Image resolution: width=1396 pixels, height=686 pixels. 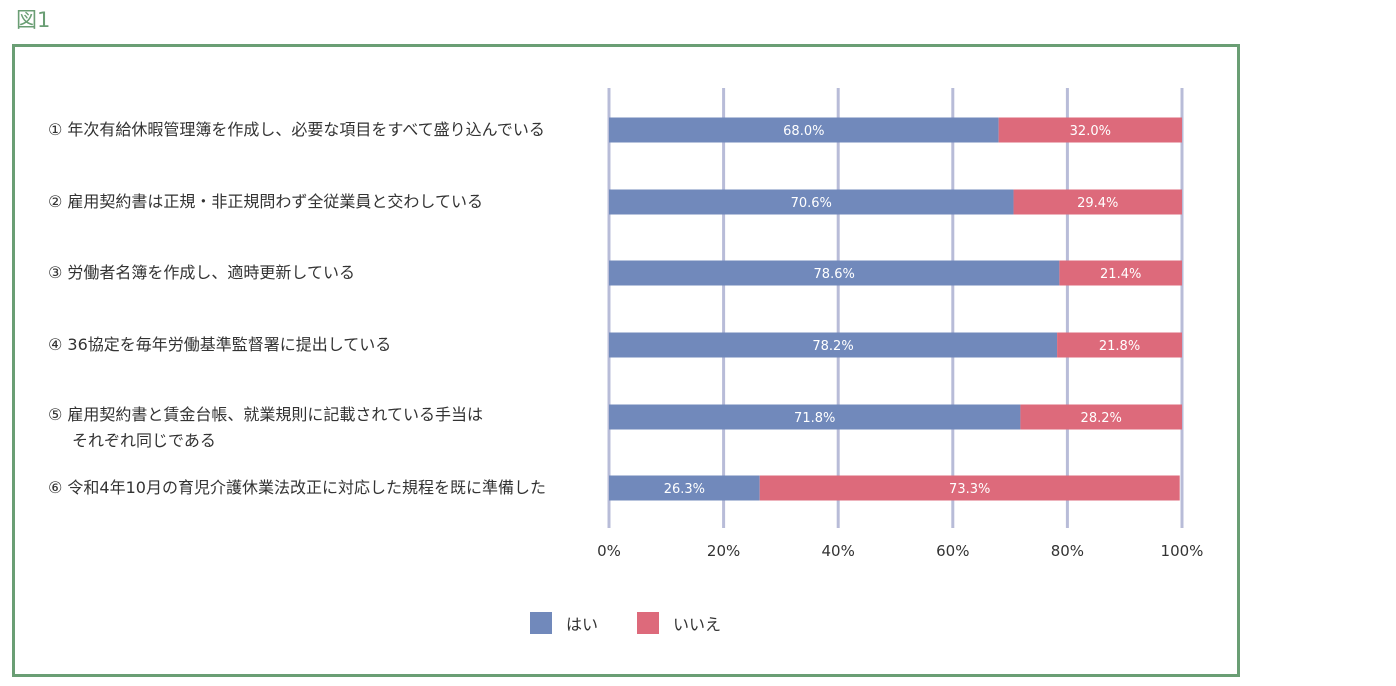 I want to click on figure-label: 図1, so click(x=33, y=20).